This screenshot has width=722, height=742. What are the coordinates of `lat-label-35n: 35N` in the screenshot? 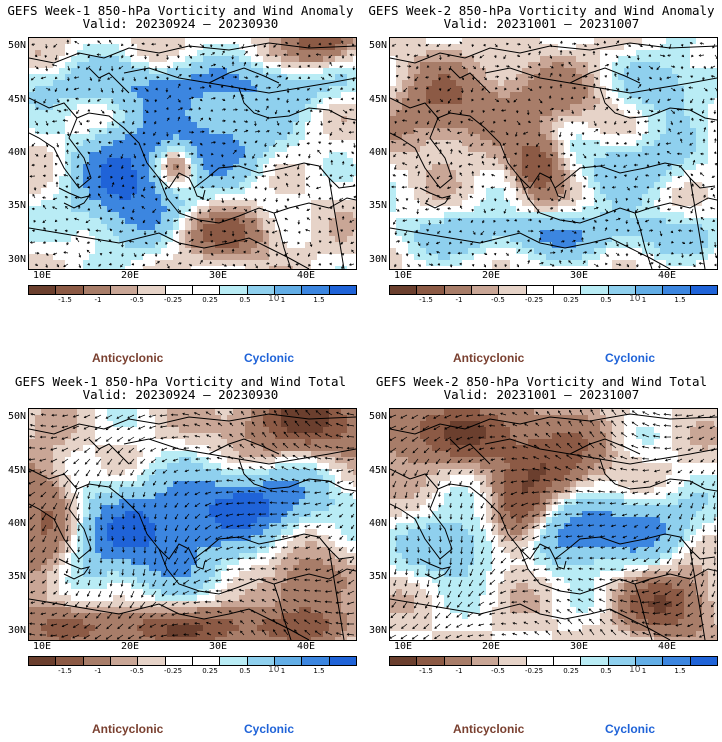 It's located at (16, 576).